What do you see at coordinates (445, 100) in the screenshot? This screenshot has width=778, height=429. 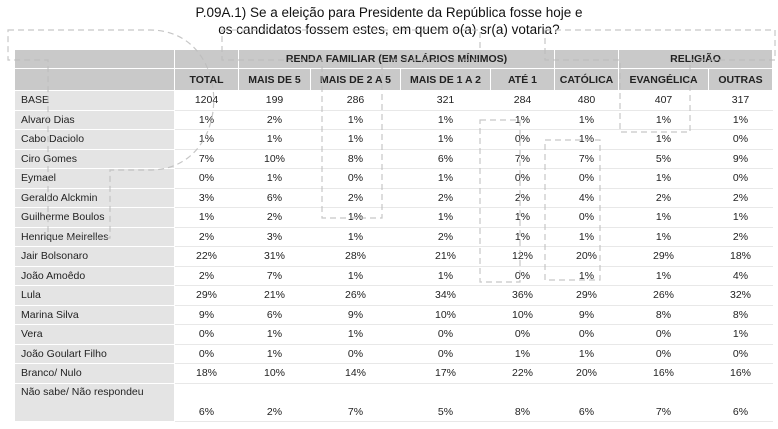 I see `table-cell: 321` at bounding box center [445, 100].